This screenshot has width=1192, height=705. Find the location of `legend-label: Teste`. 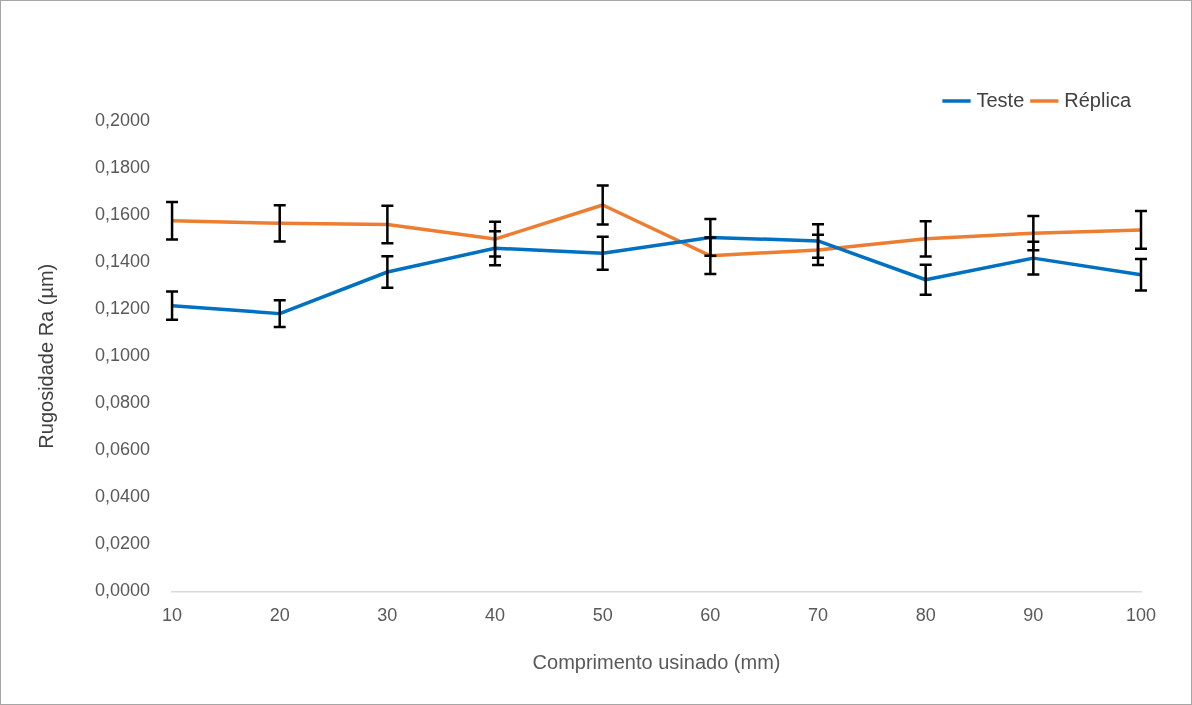

legend-label: Teste is located at coordinates (1000, 99).